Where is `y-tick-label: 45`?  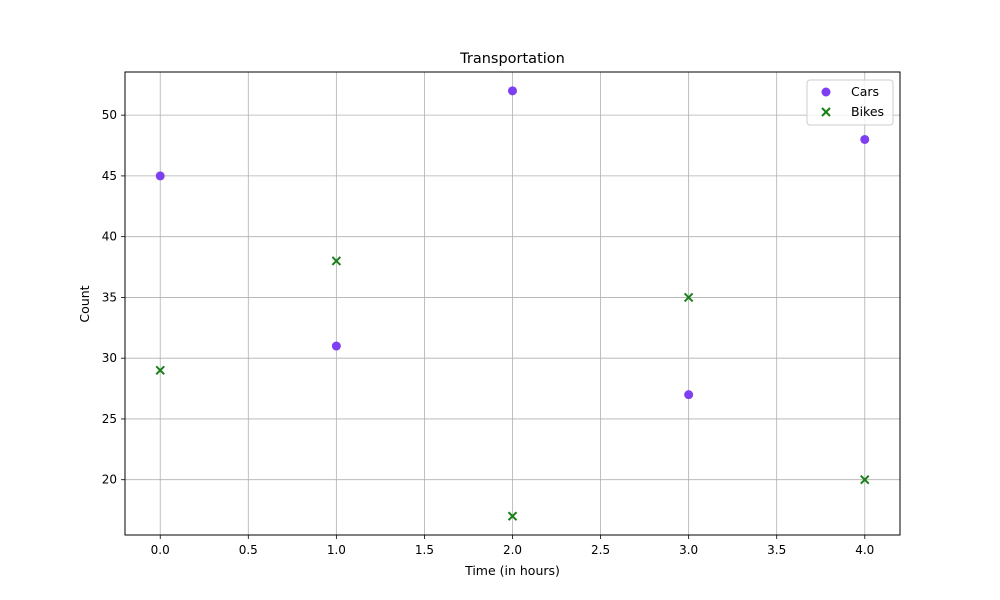
y-tick-label: 45 is located at coordinates (109, 176).